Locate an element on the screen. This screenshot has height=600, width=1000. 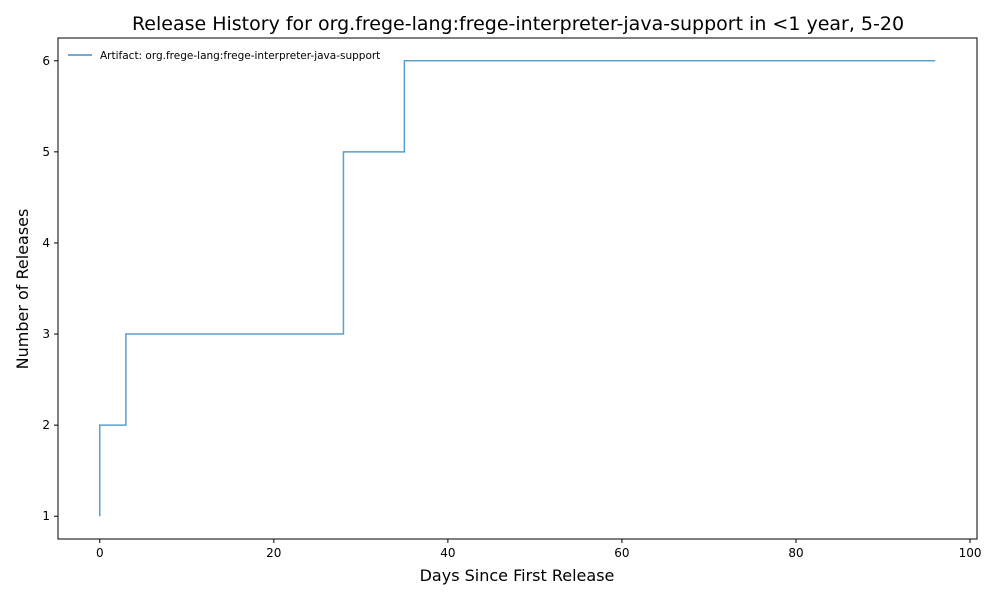
y-tick-label: 5 is located at coordinates (46, 152).